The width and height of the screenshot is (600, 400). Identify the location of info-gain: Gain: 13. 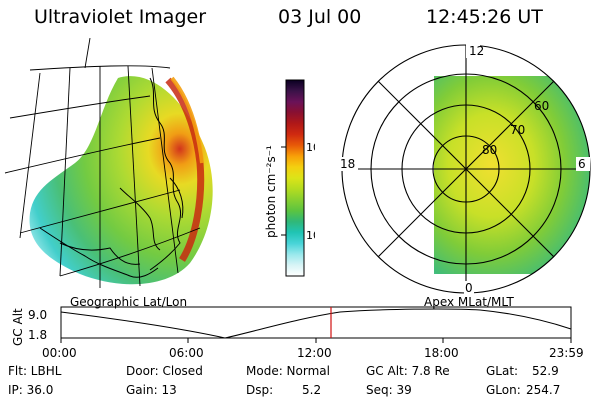
(151, 390).